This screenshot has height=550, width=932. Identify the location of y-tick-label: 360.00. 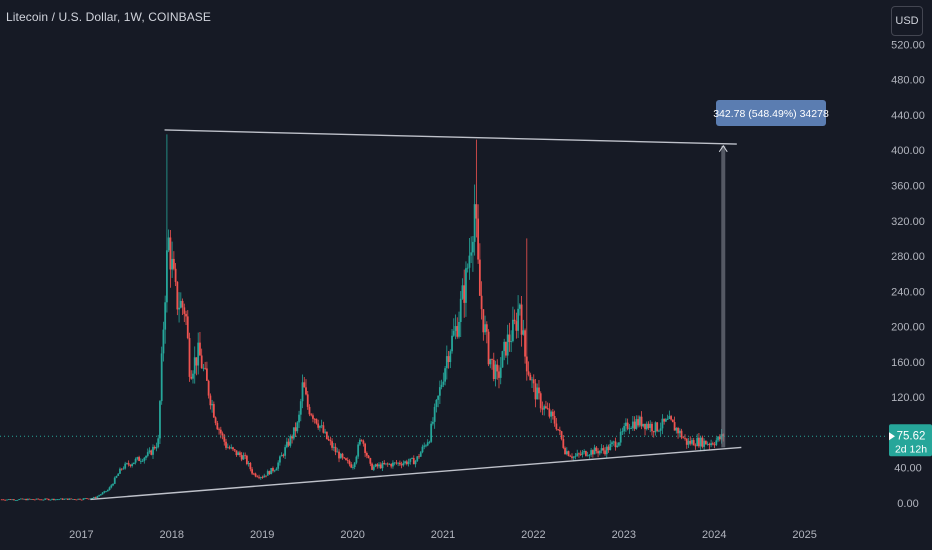
(908, 186).